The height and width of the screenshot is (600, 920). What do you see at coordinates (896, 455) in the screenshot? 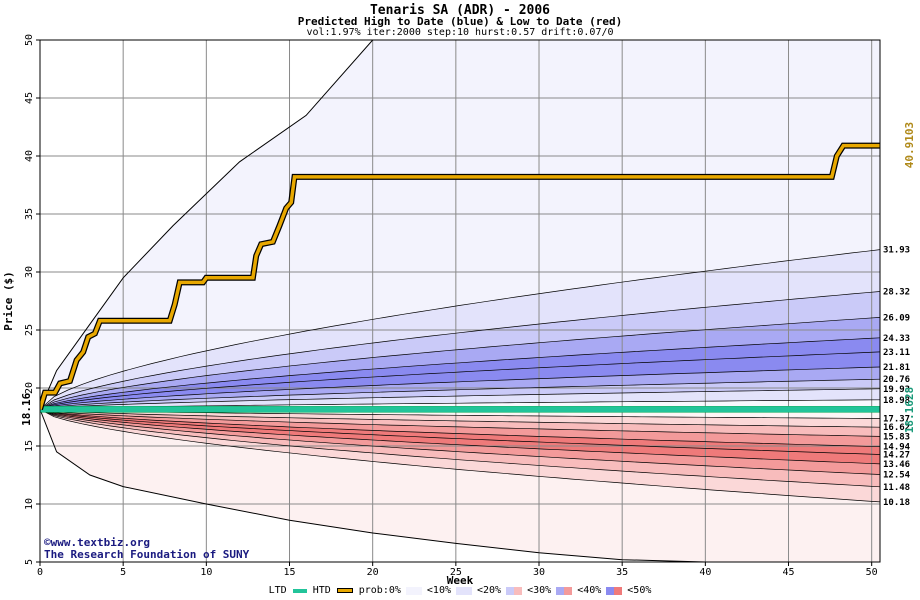
I see `quantile-label-14.27: 14.27` at bounding box center [896, 455].